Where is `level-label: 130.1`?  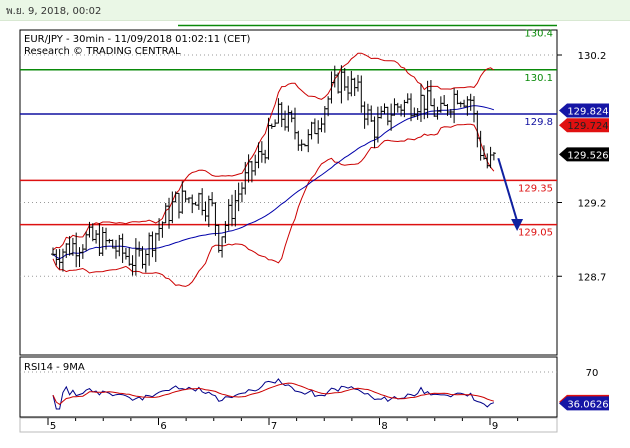
level-label: 130.1 is located at coordinates (538, 78).